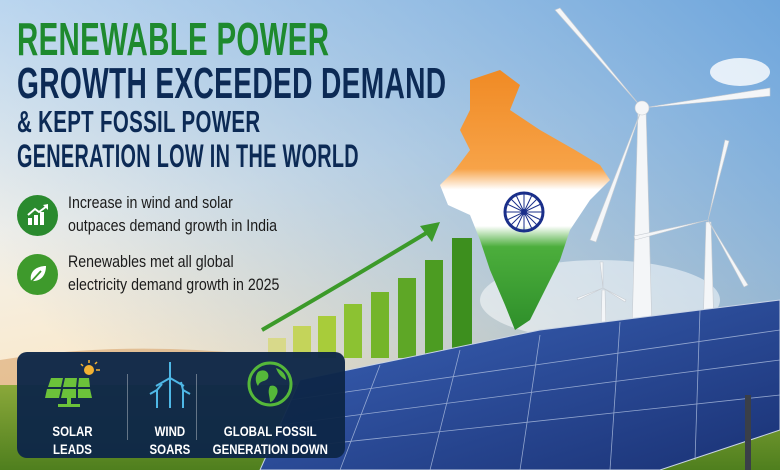 The height and width of the screenshot is (470, 780). Describe the element at coordinates (524, 212) in the screenshot. I see `ashoka-chakra-icon` at that location.